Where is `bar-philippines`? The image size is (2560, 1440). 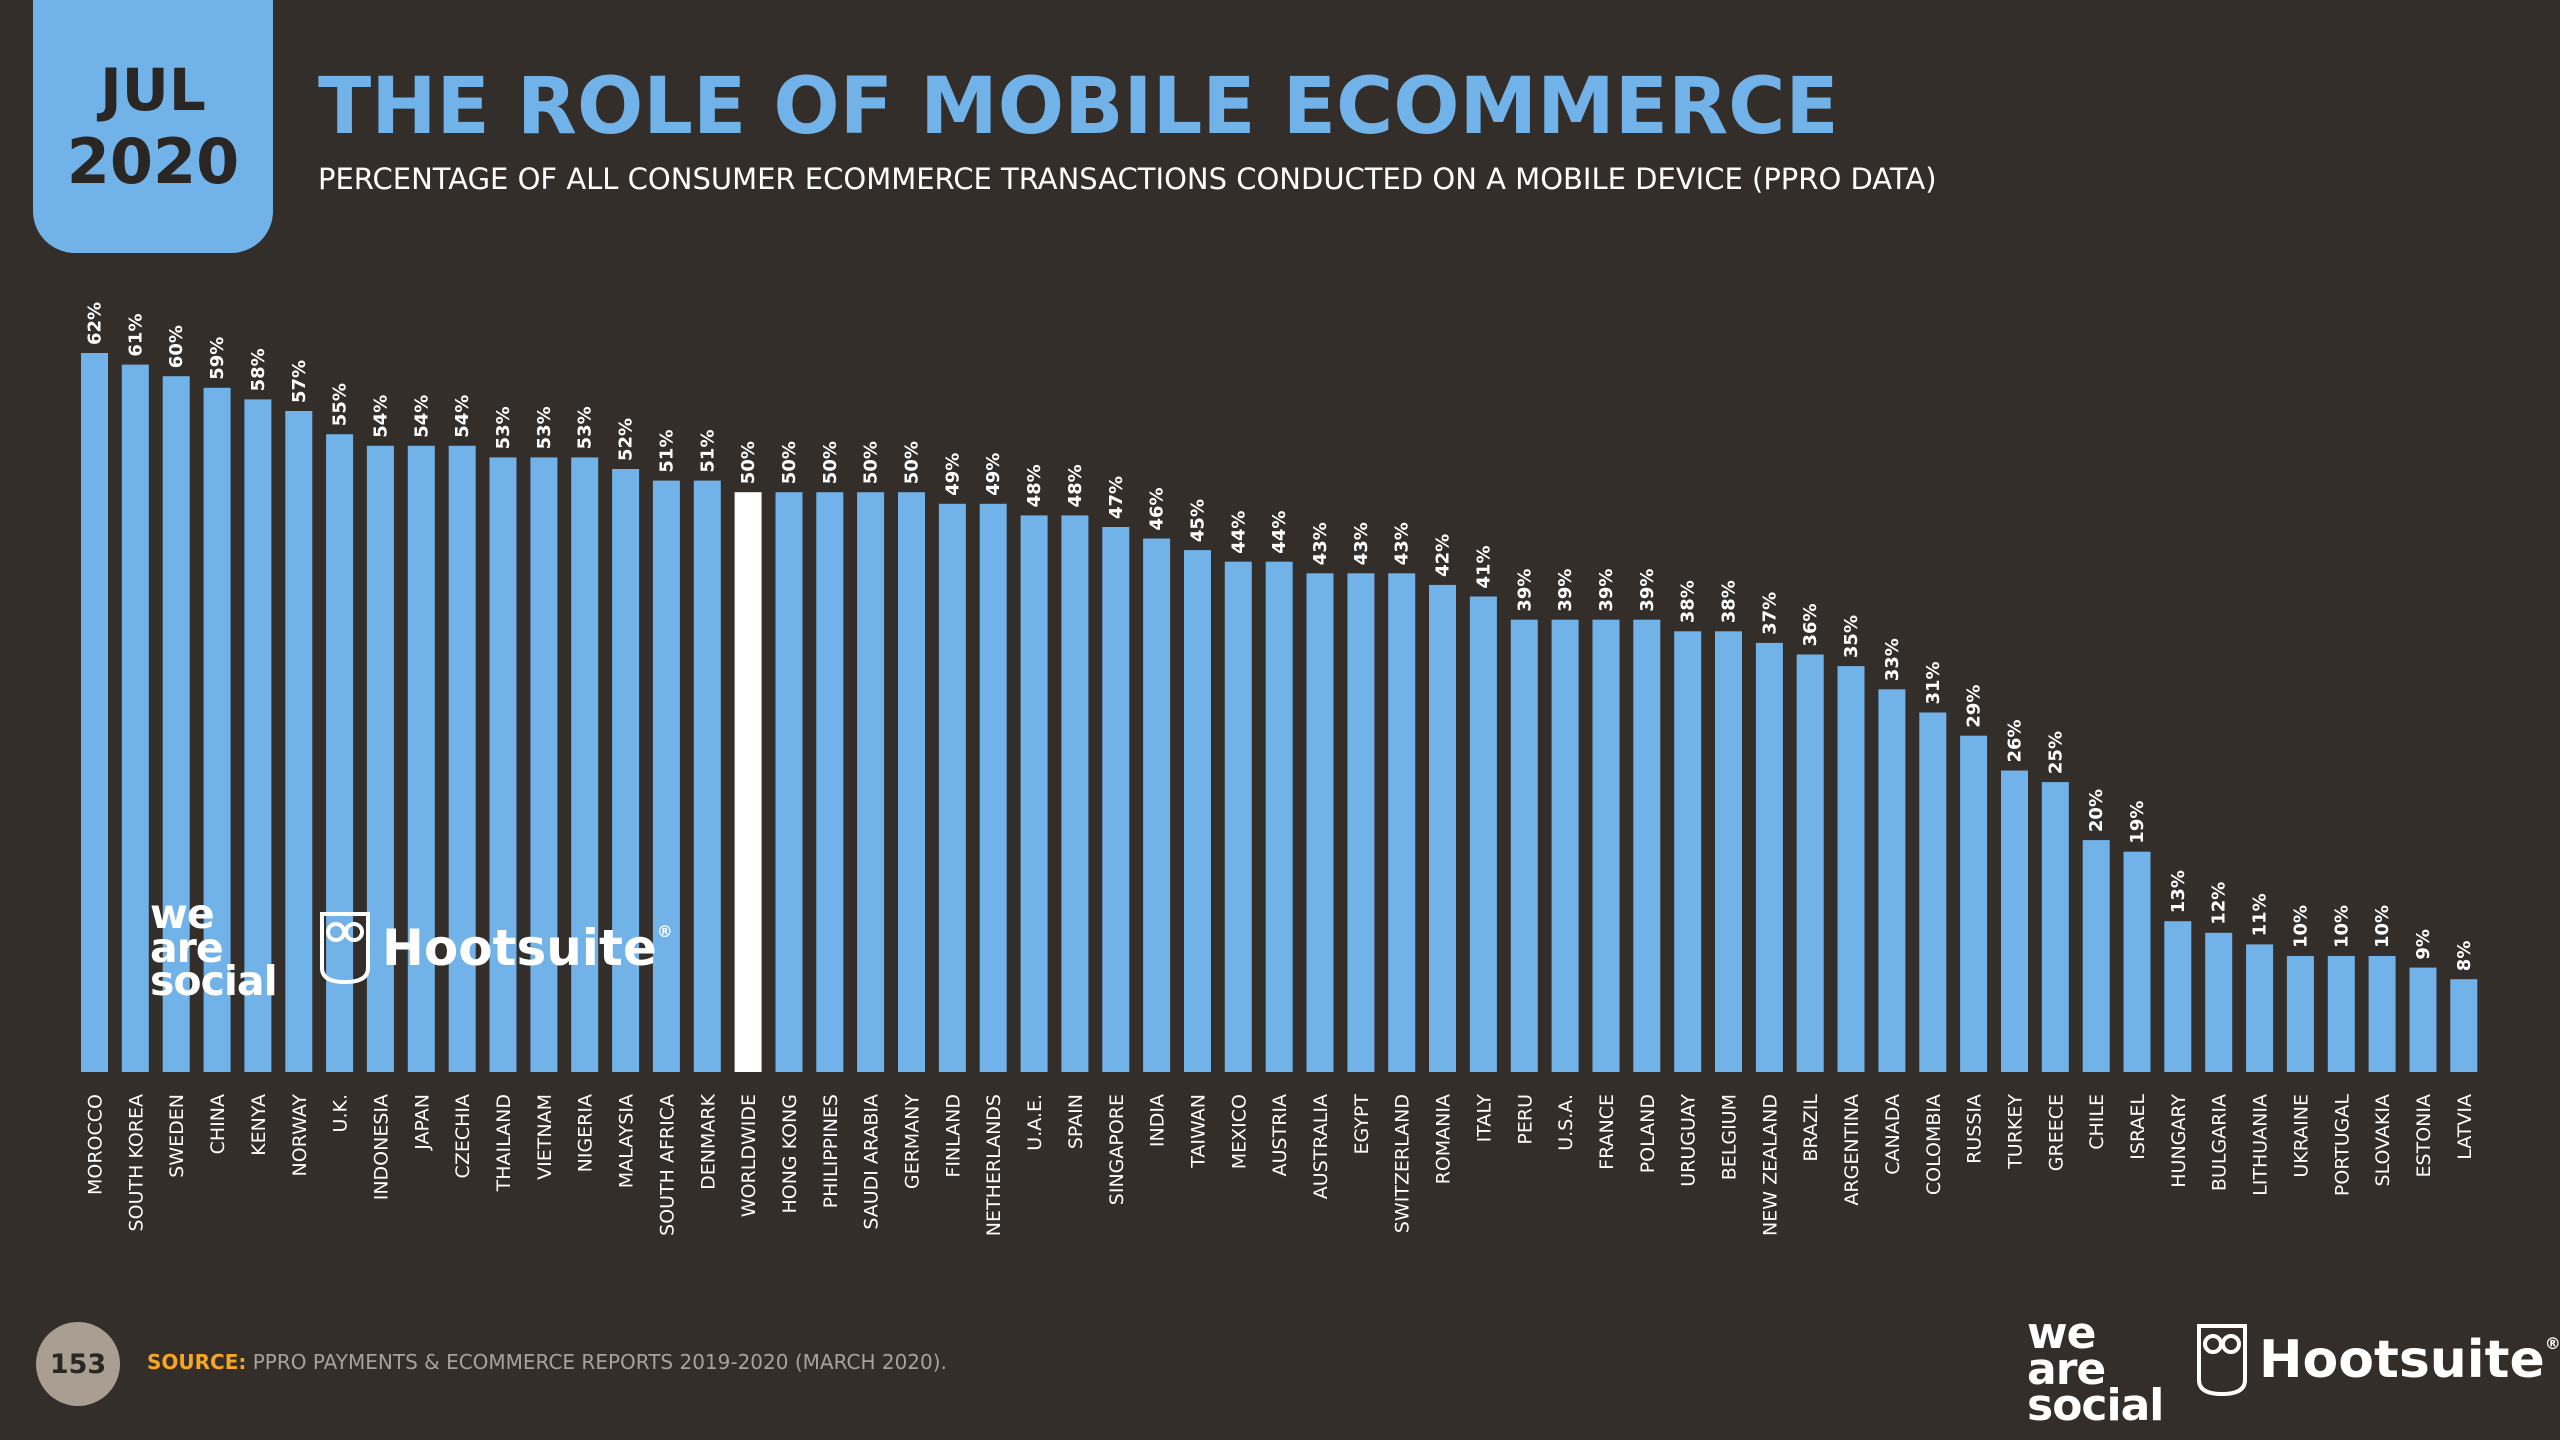
bar-philippines is located at coordinates (830, 782).